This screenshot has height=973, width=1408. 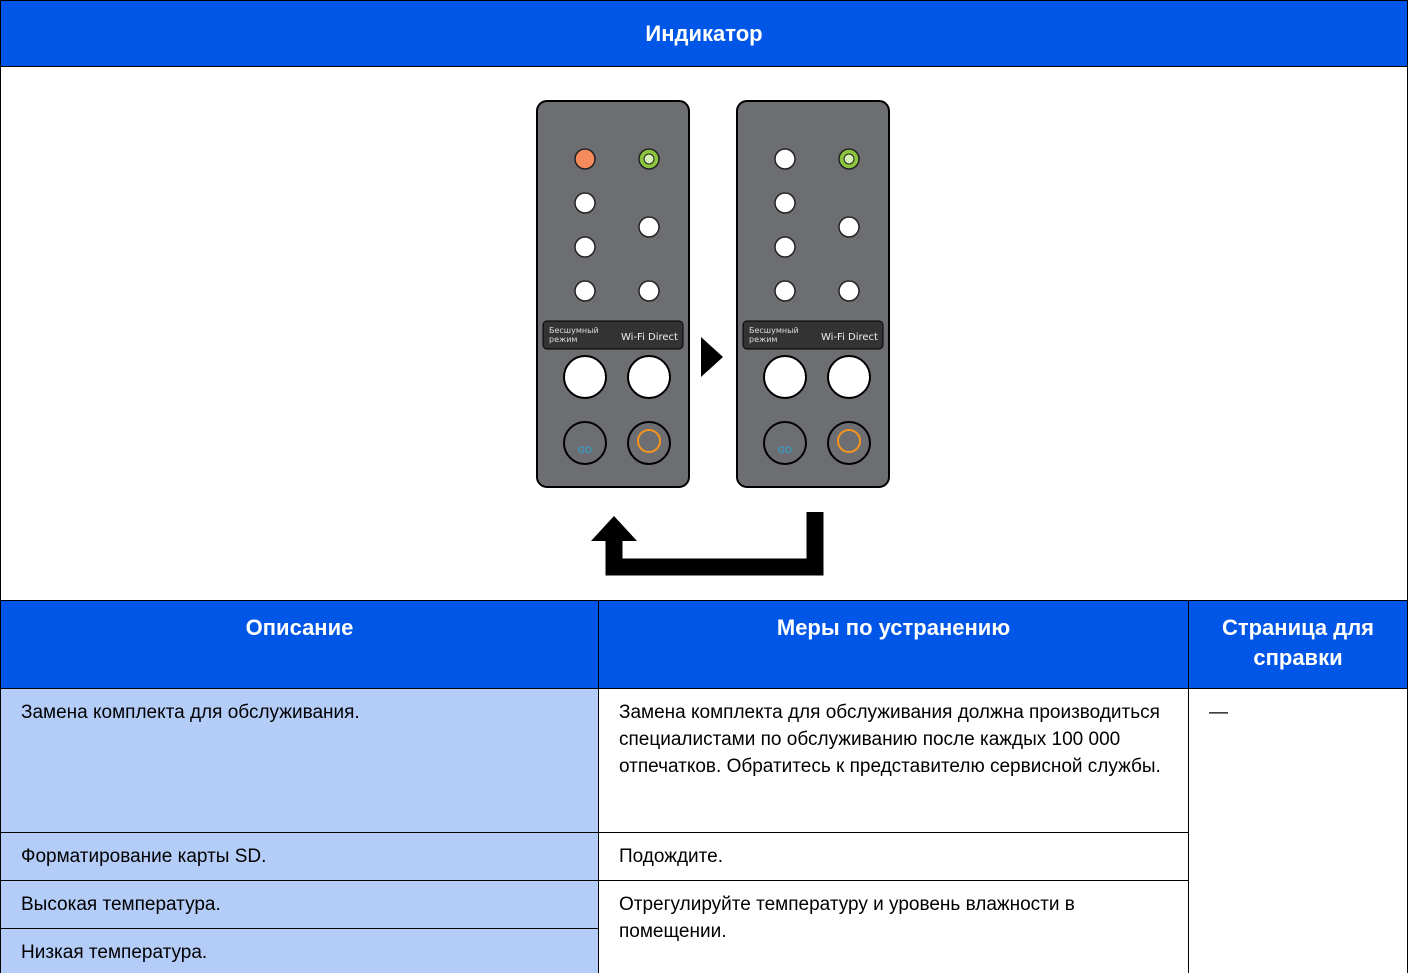 I want to click on remedy-cell: Подождите., so click(x=893, y=856).